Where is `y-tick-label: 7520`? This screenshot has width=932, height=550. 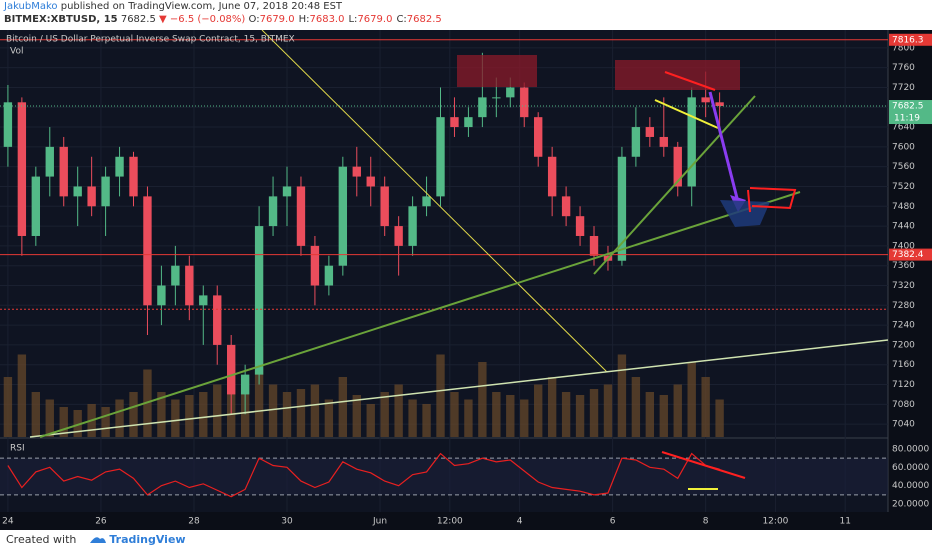
y-tick-label: 7520 is located at coordinates (903, 187).